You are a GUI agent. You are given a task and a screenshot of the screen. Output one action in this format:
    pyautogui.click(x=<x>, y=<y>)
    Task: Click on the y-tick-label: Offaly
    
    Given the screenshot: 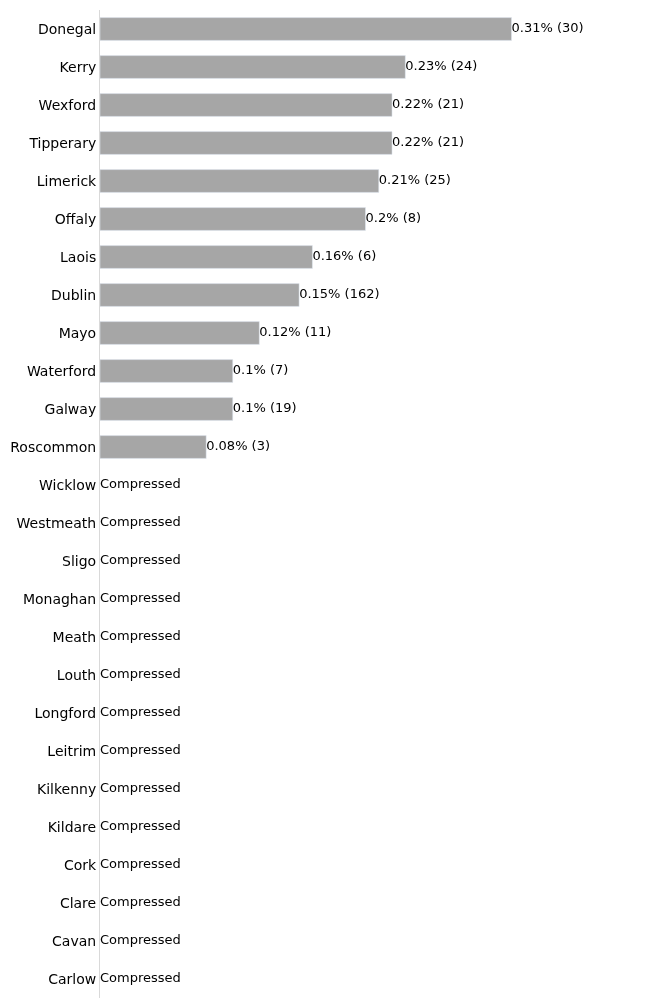 What is the action you would take?
    pyautogui.click(x=75, y=218)
    